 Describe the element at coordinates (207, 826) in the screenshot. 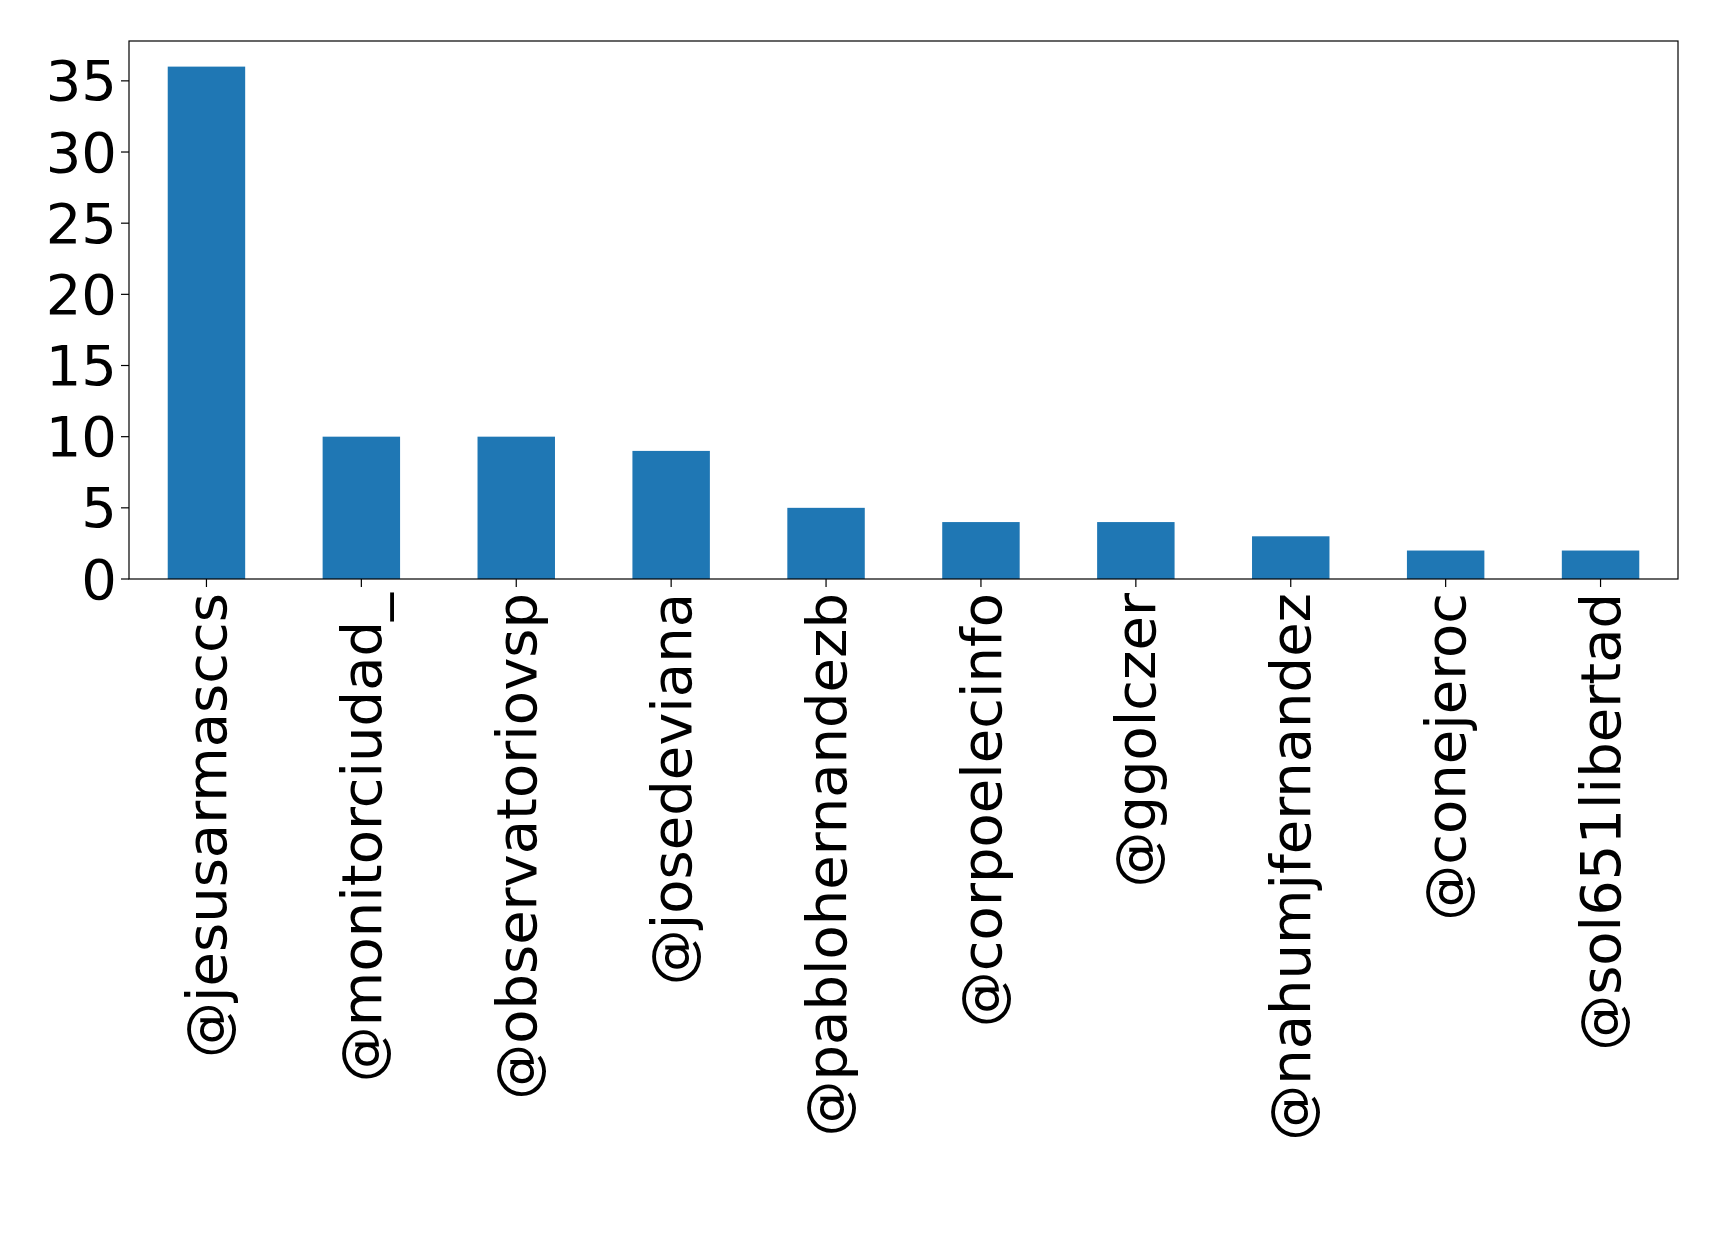

I see `x-tick-label: @jesusarmasccs` at that location.